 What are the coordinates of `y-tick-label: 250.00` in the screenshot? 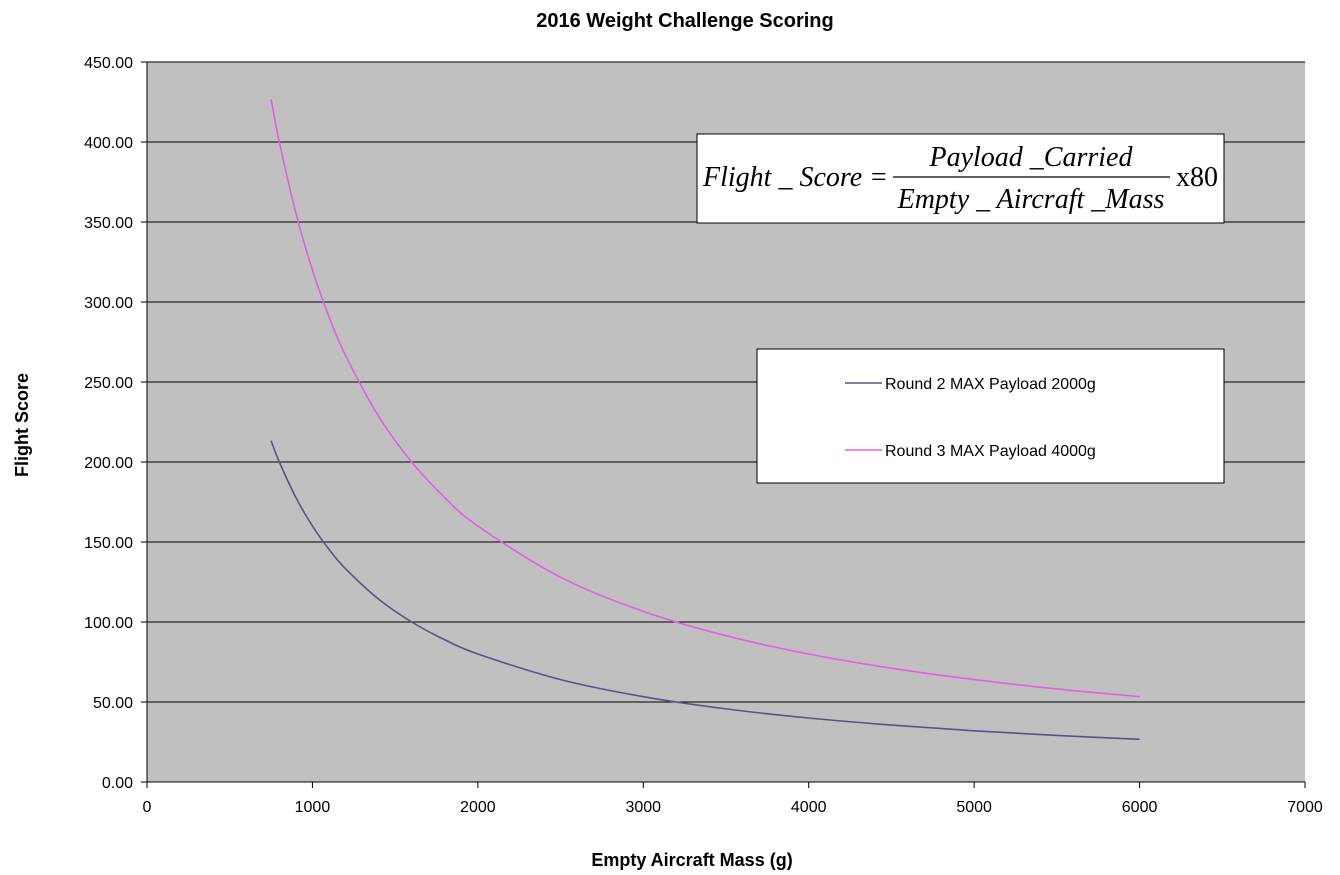 It's located at (108, 383).